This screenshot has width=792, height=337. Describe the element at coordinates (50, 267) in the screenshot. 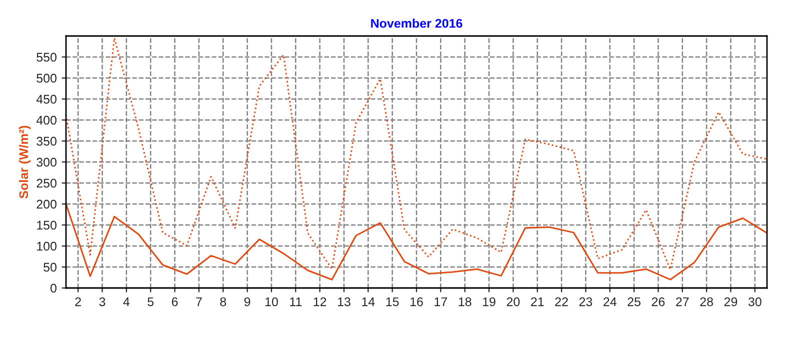

I see `y-tick-label: 50` at that location.